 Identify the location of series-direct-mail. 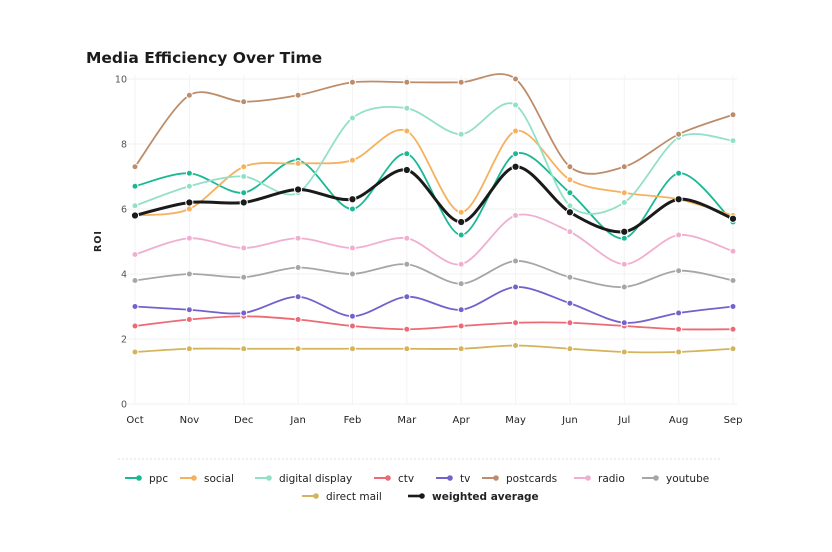
(434, 349).